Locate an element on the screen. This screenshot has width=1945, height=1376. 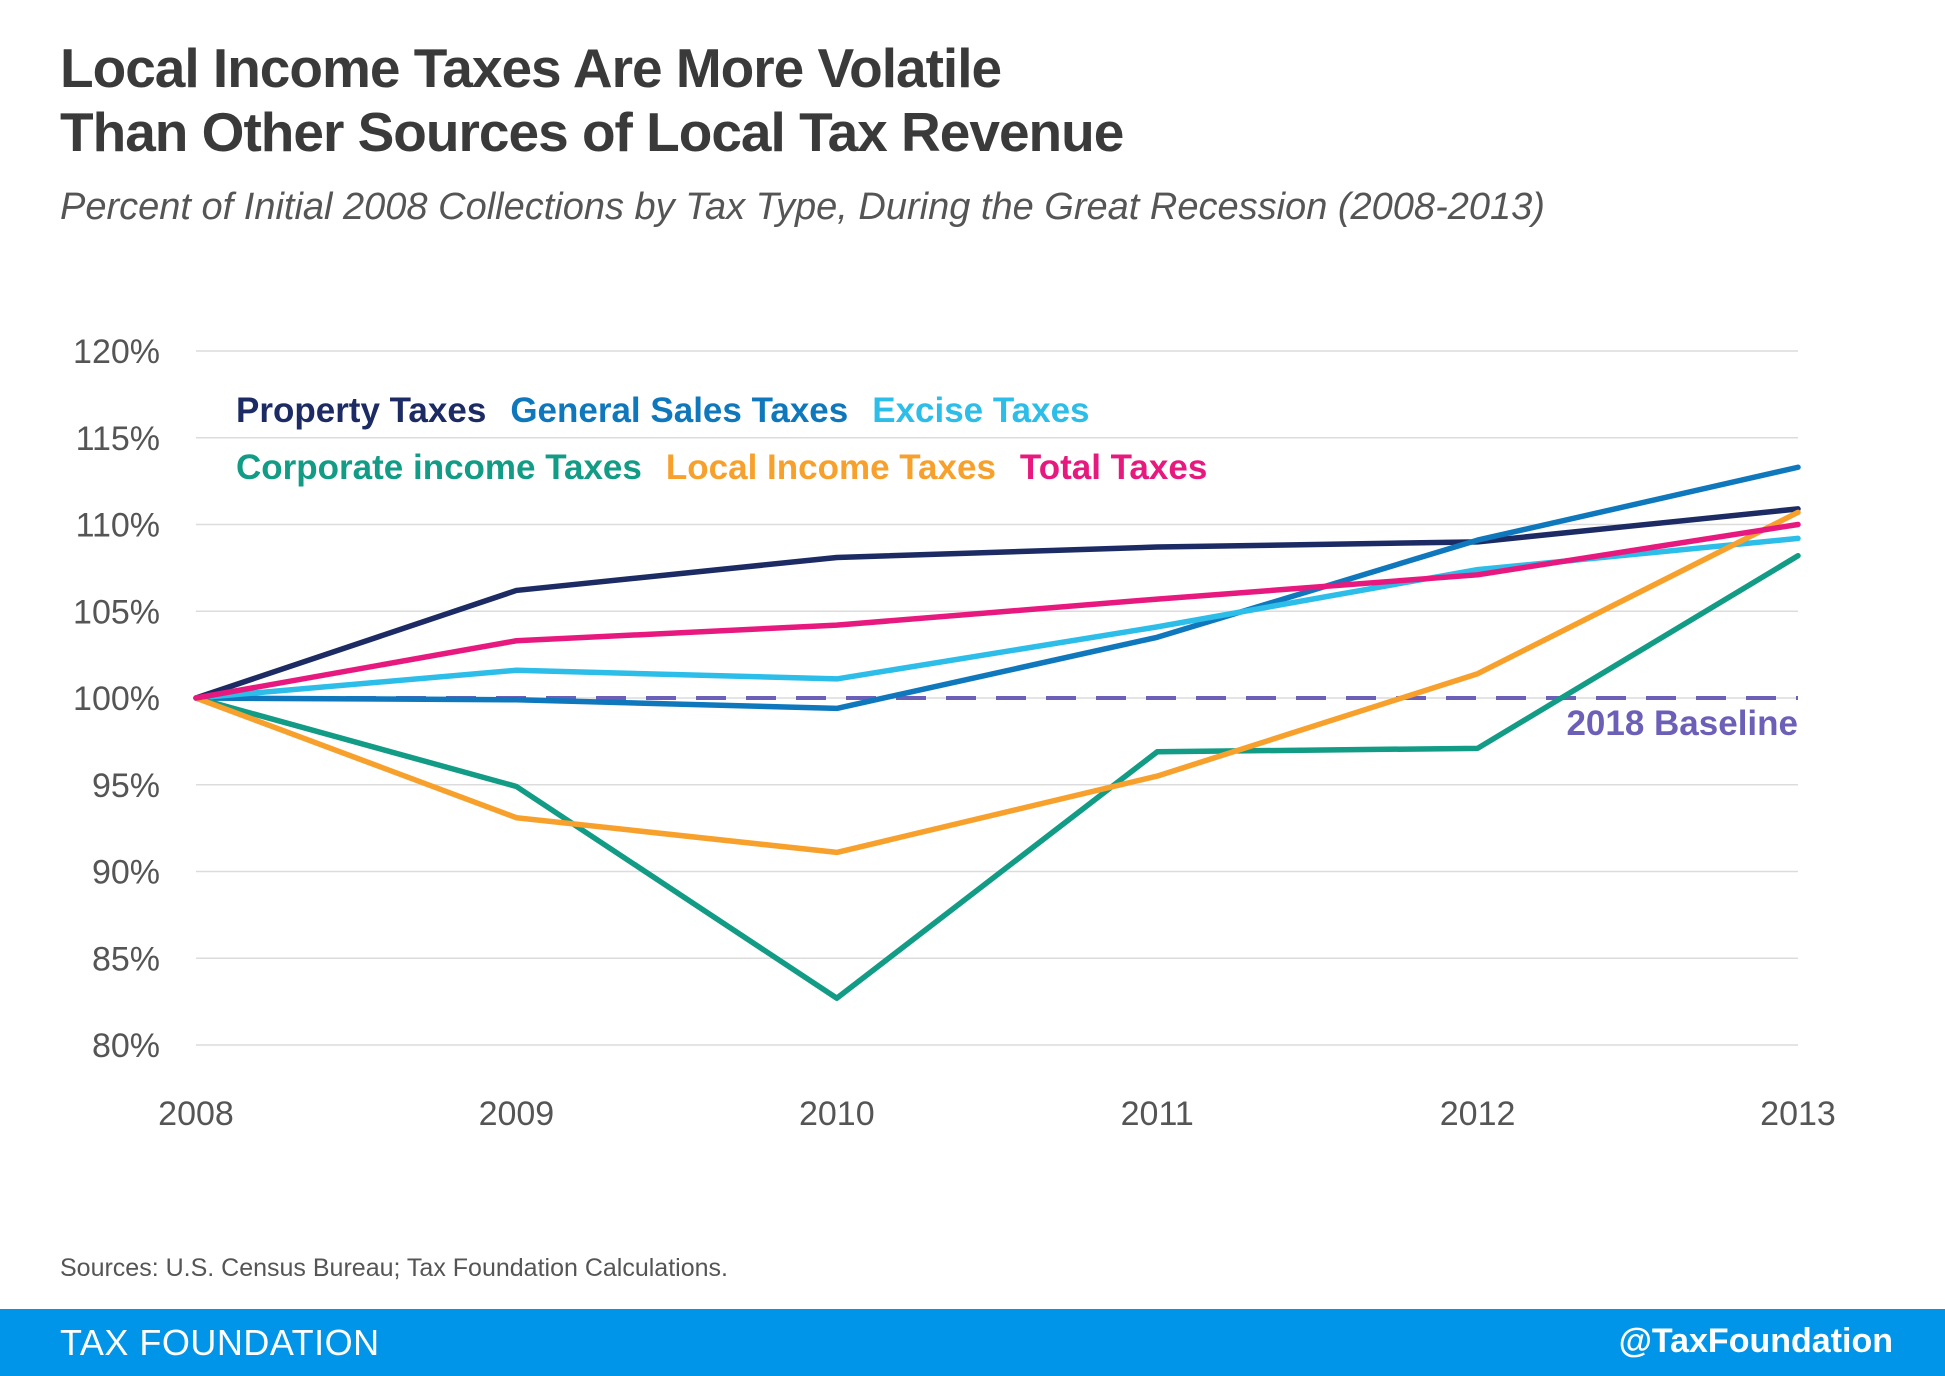
x-tick-label: 2011 is located at coordinates (1157, 1114).